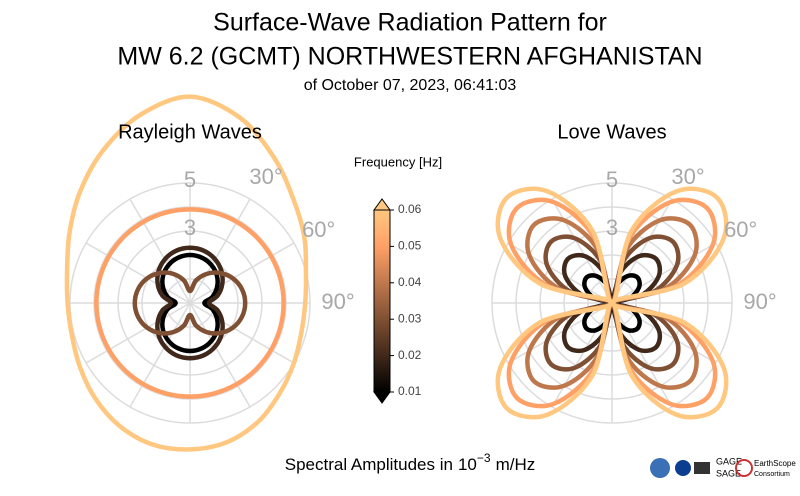 The height and width of the screenshot is (496, 800). I want to click on subplot-title: Love Waves, so click(611, 132).